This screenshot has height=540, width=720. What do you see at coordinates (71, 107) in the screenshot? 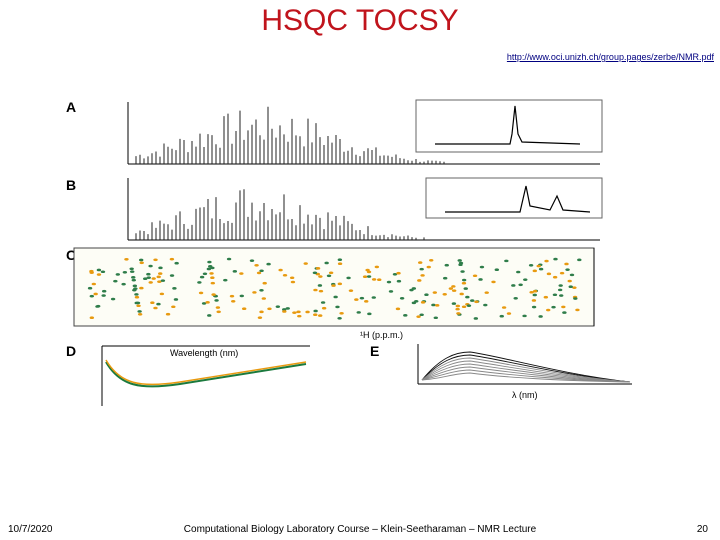
I see `panel-a-letter: A` at bounding box center [71, 107].